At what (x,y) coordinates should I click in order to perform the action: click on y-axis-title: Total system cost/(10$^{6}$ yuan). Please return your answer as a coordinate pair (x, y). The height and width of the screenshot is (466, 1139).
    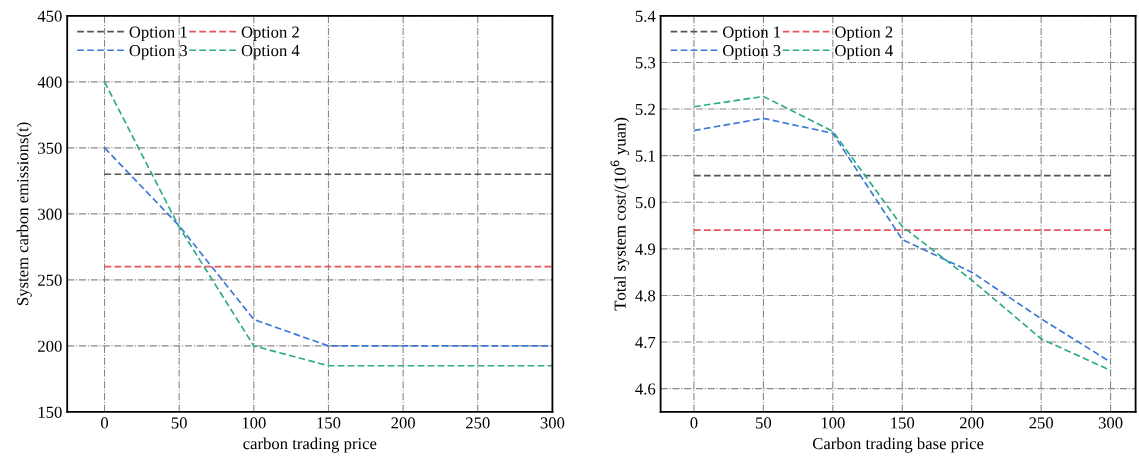
    Looking at the image, I should click on (620, 214).